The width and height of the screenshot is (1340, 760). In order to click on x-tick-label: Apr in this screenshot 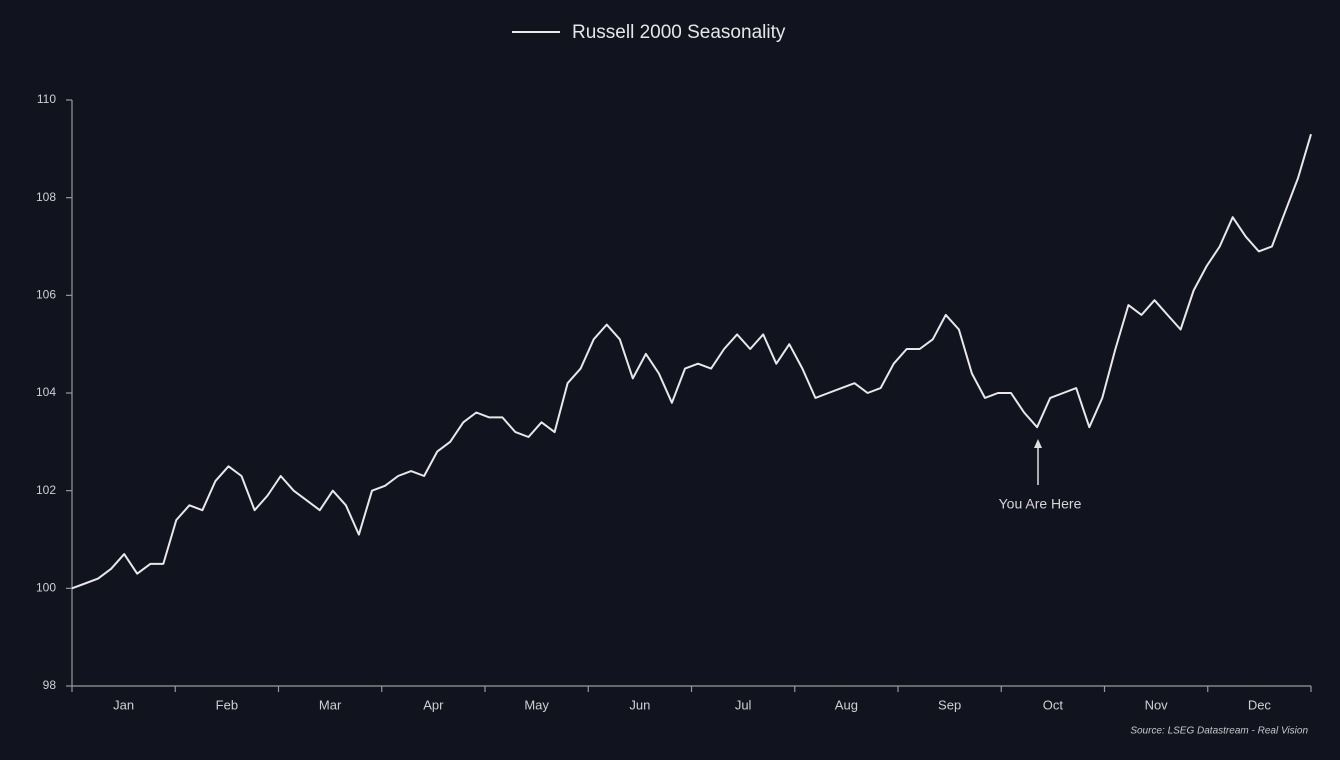, I will do `click(433, 704)`.